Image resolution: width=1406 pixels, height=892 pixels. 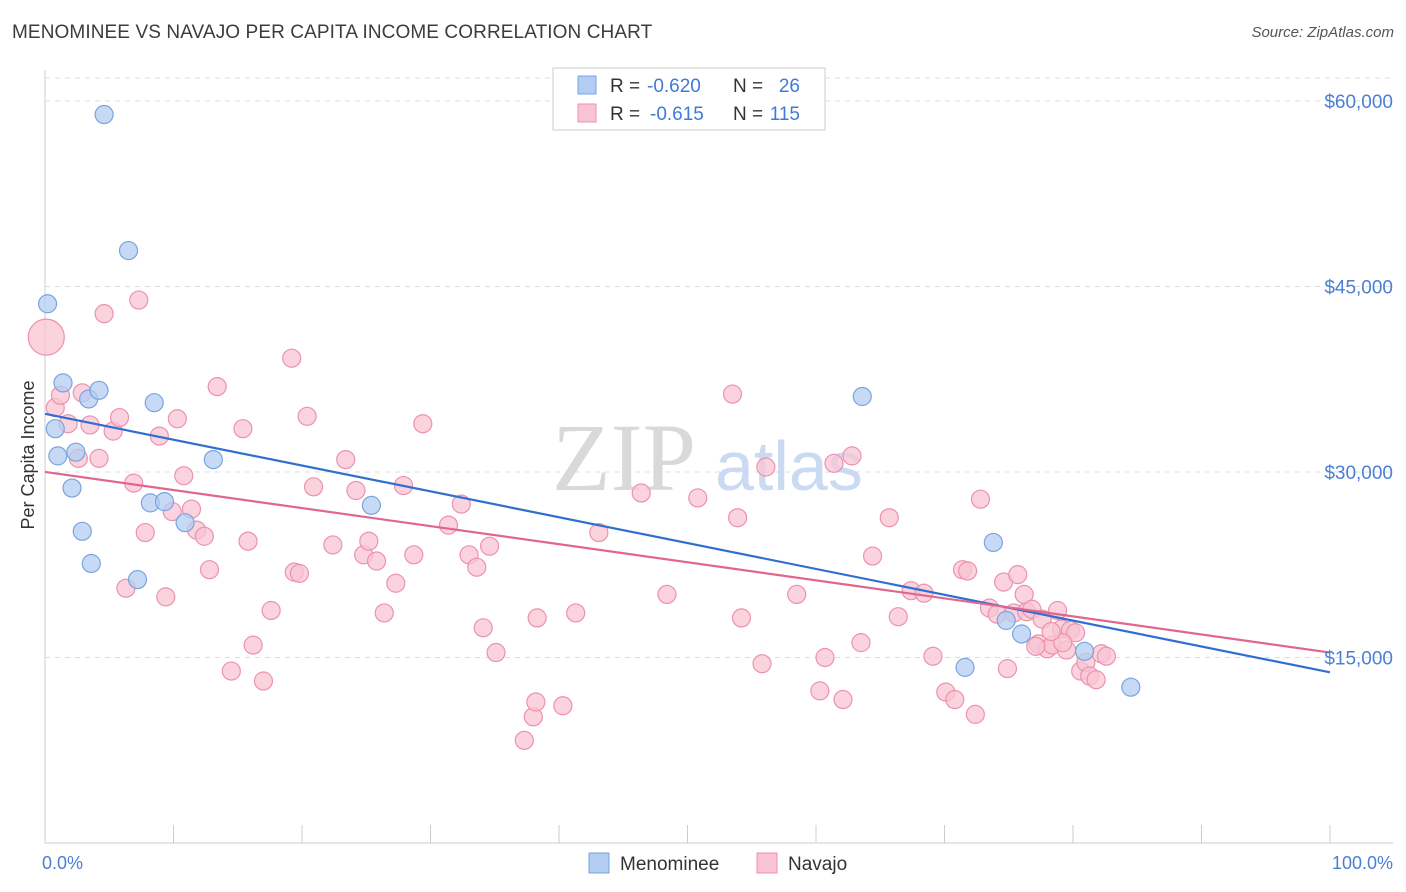 What do you see at coordinates (1362, 863) in the screenshot?
I see `x-tick-label-max: 100.0%` at bounding box center [1362, 863].